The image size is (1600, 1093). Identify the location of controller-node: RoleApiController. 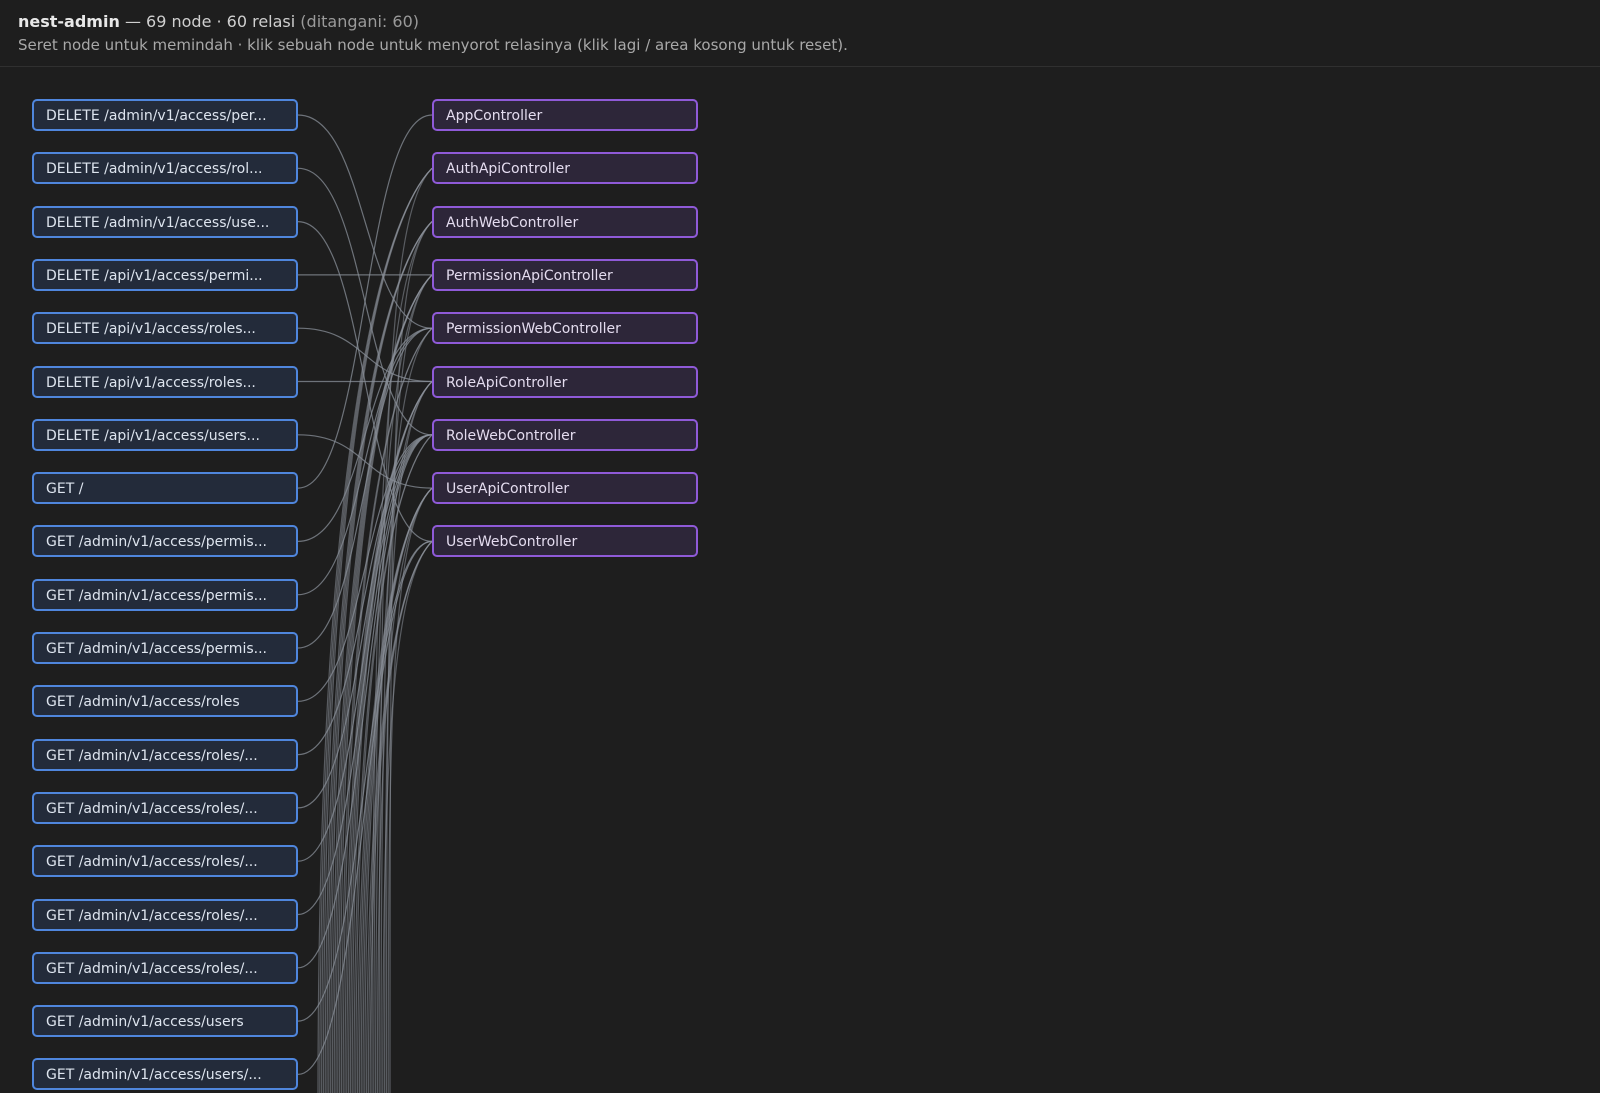
(565, 381).